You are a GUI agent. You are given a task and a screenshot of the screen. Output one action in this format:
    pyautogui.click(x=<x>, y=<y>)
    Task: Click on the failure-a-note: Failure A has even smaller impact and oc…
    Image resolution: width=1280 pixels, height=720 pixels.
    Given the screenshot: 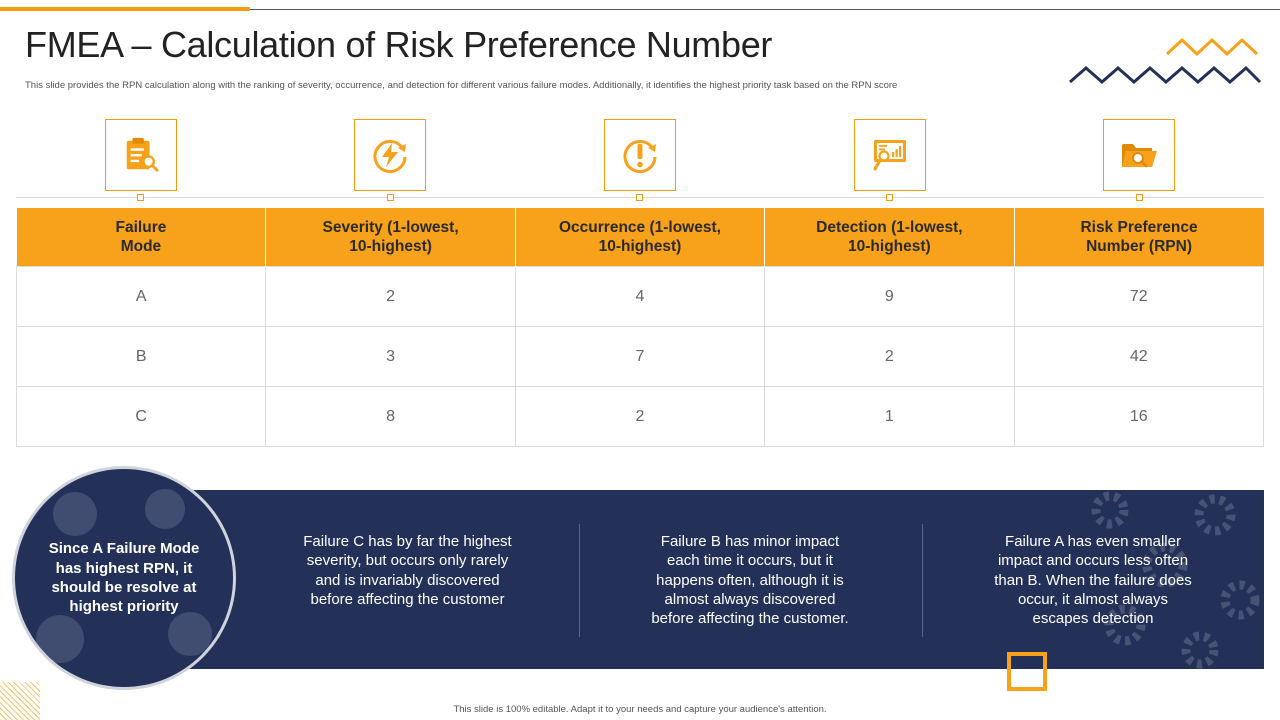 What is the action you would take?
    pyautogui.click(x=1093, y=580)
    